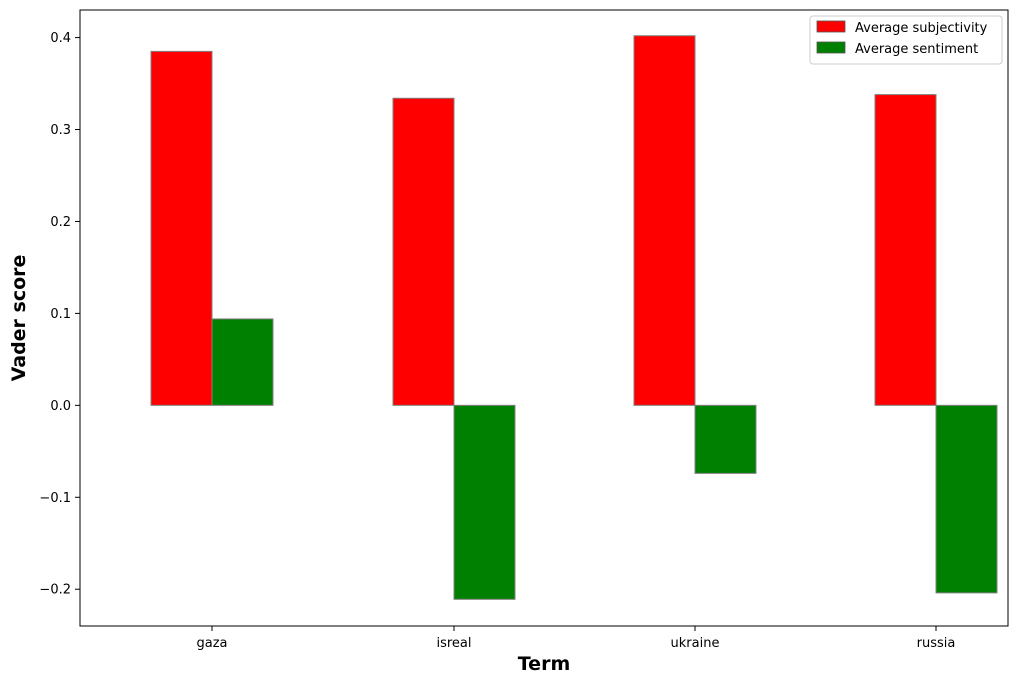 This screenshot has height=685, width=1019. I want to click on y-tick-label: 0.0, so click(60, 406).